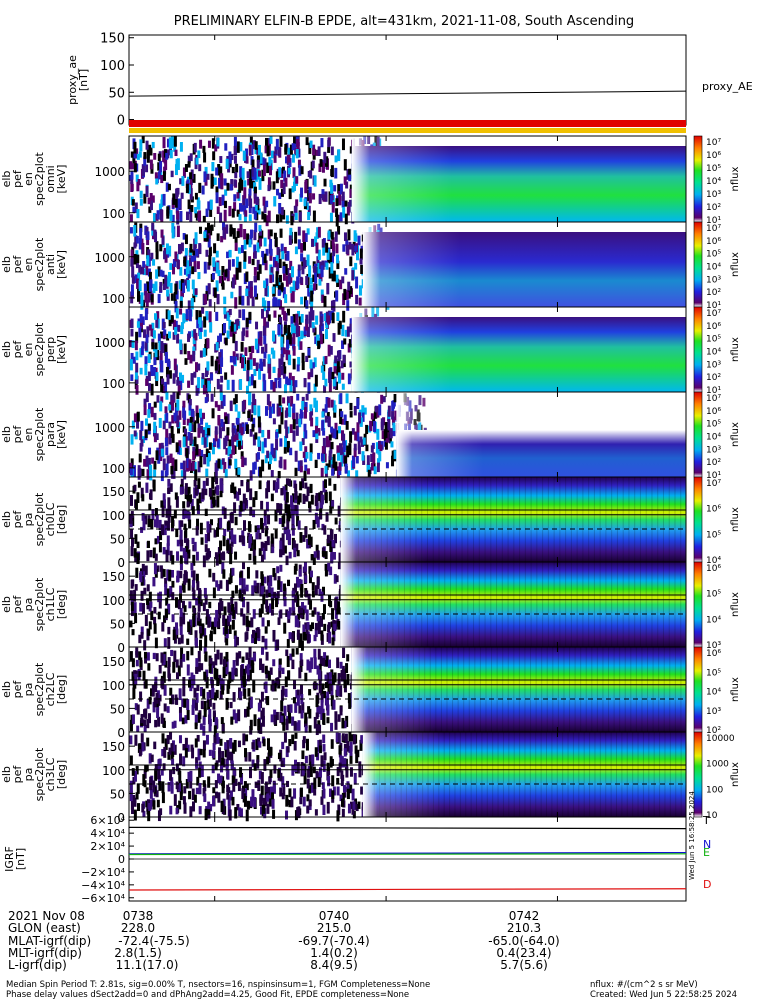 This screenshot has height=1000, width=775. Describe the element at coordinates (407, 854) in the screenshot. I see `igrf-component-line` at that location.